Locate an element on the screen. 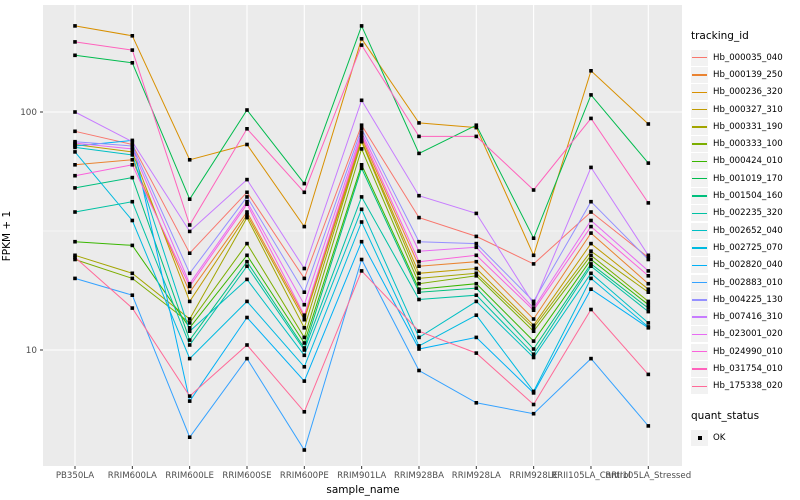  legend-item: Hb_002820_040 is located at coordinates (745, 265).